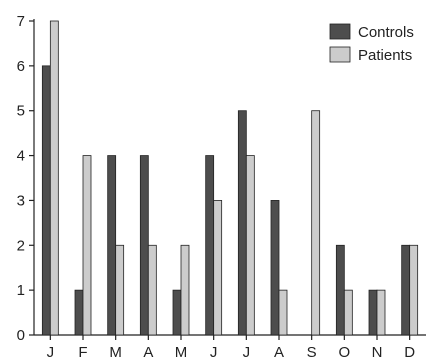  Describe the element at coordinates (385, 55) in the screenshot. I see `legend-label-patients: Patients` at that location.